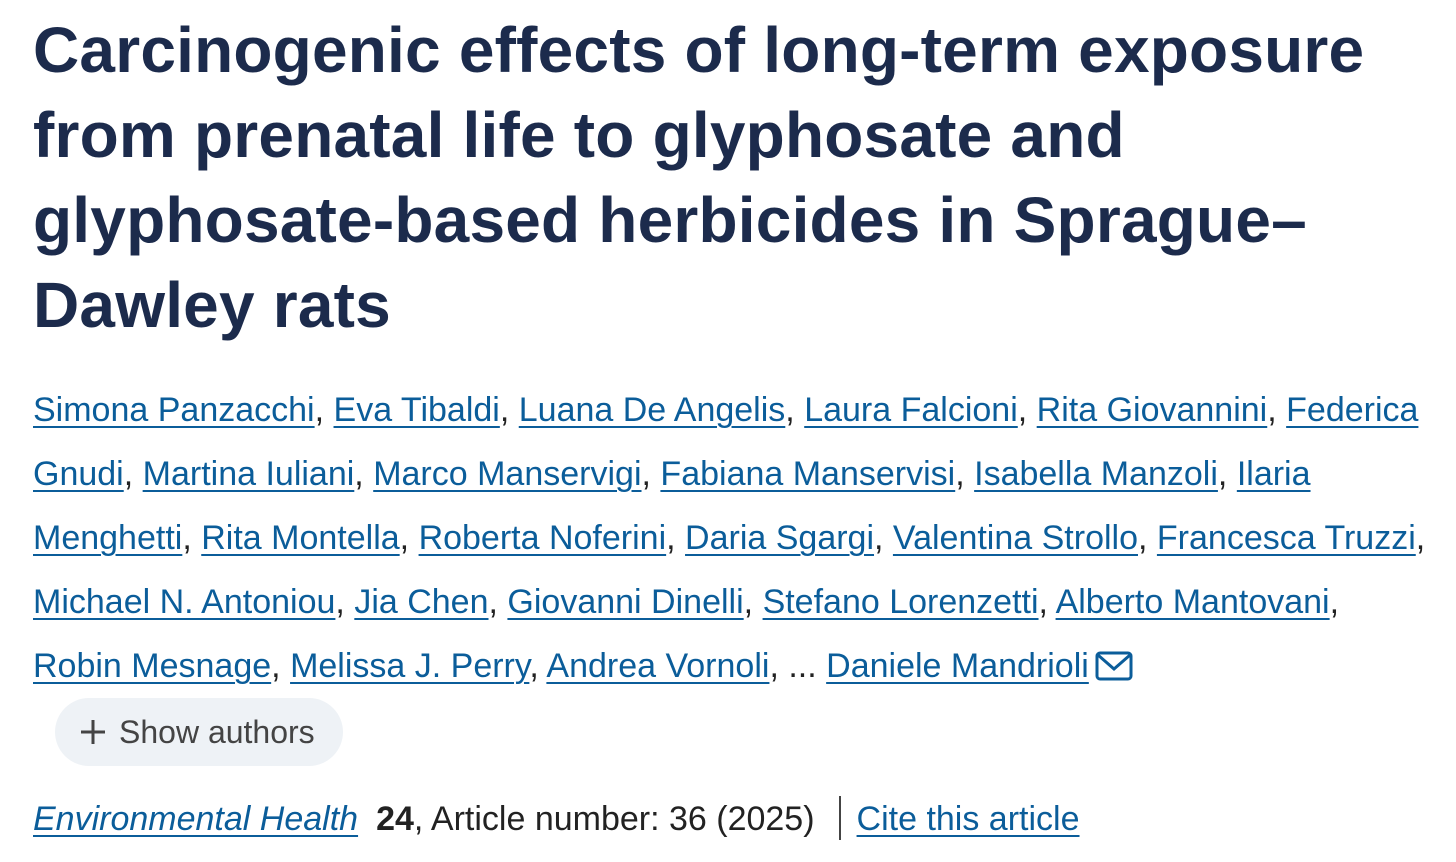  I want to click on author-link: Daniele Mandrioli, so click(957, 666).